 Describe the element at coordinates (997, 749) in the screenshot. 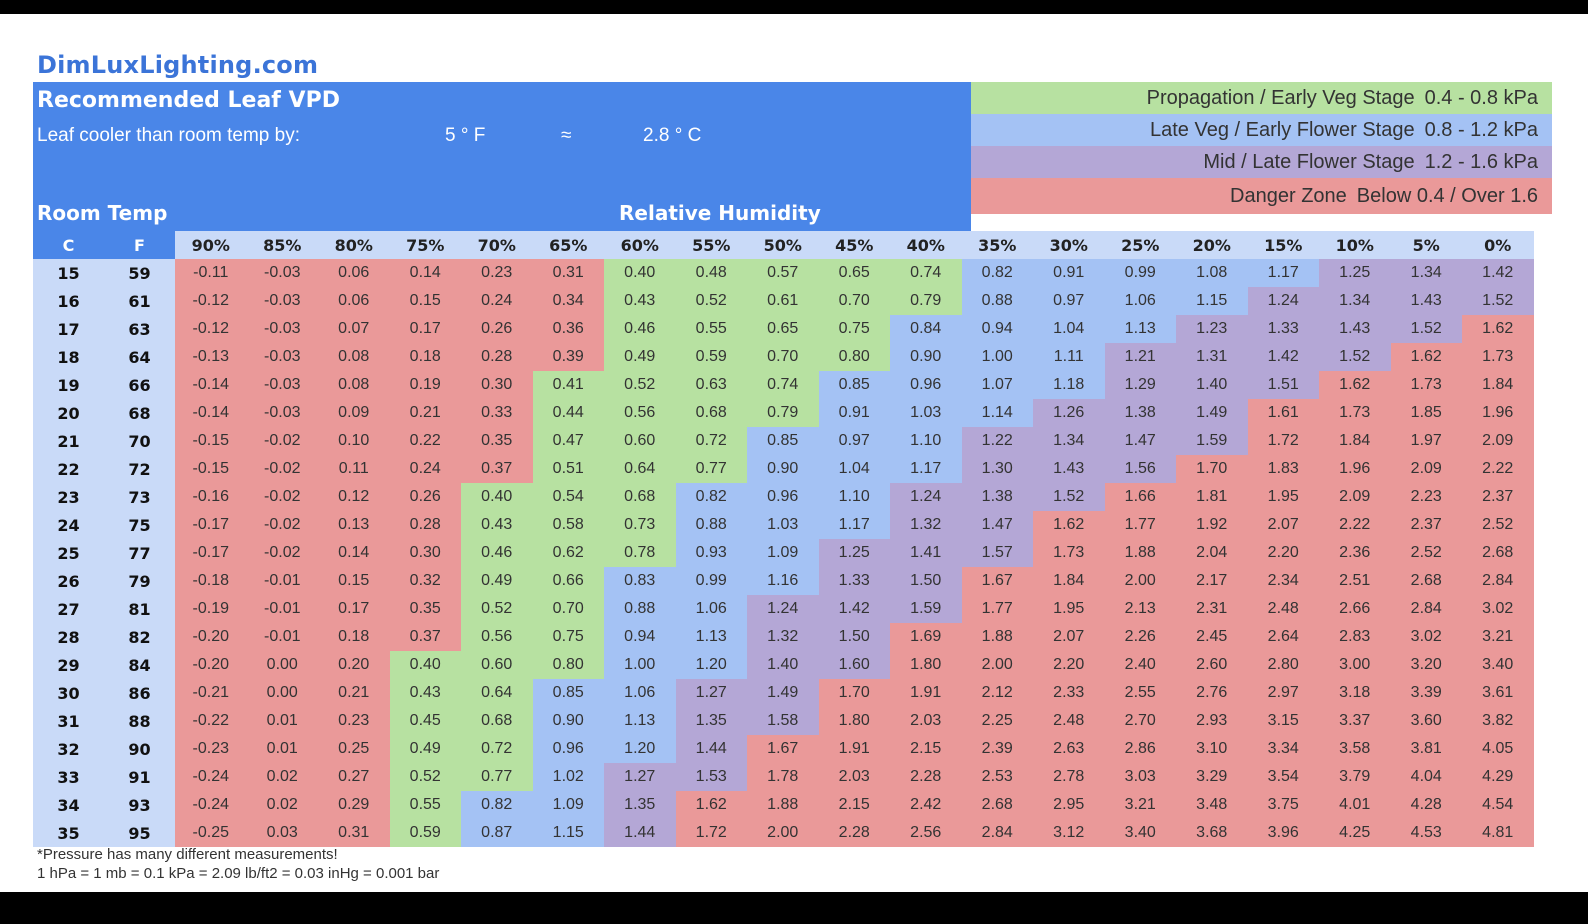

I see `vpd-value-cell: 2.39` at that location.